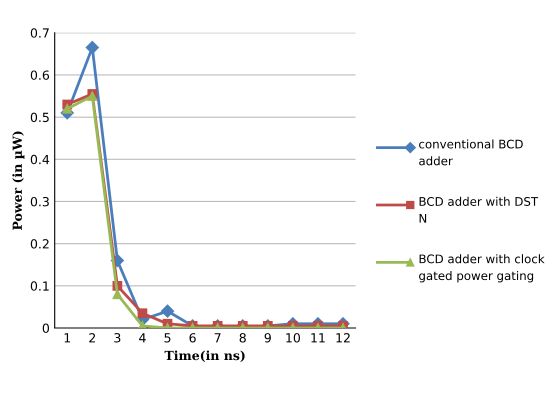 This screenshot has height=410, width=547. Describe the element at coordinates (39, 117) in the screenshot. I see `y-tick-label: 0.5` at that location.